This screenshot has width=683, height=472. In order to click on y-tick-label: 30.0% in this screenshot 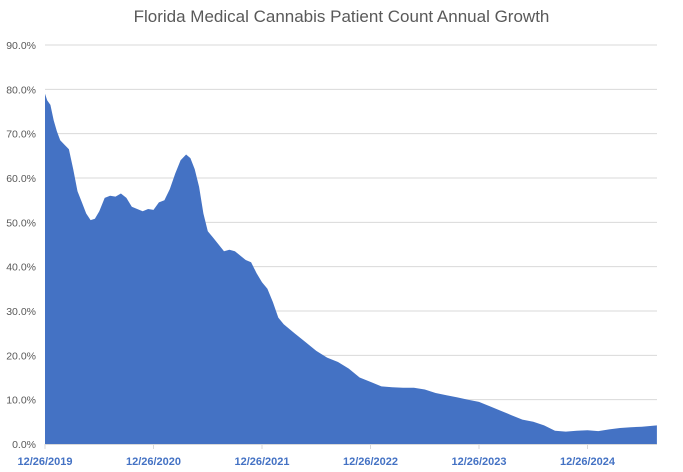, I will do `click(21, 312)`.